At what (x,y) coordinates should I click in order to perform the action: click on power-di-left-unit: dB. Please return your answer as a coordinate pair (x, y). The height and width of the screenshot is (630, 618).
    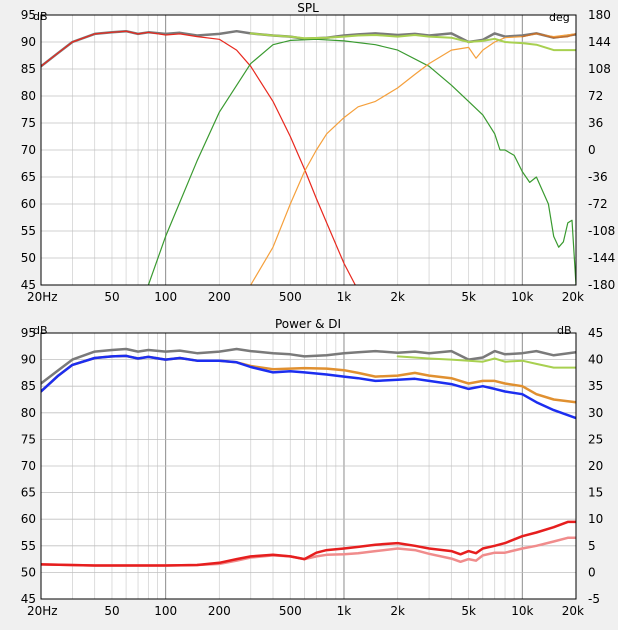
    Looking at the image, I should click on (40, 330).